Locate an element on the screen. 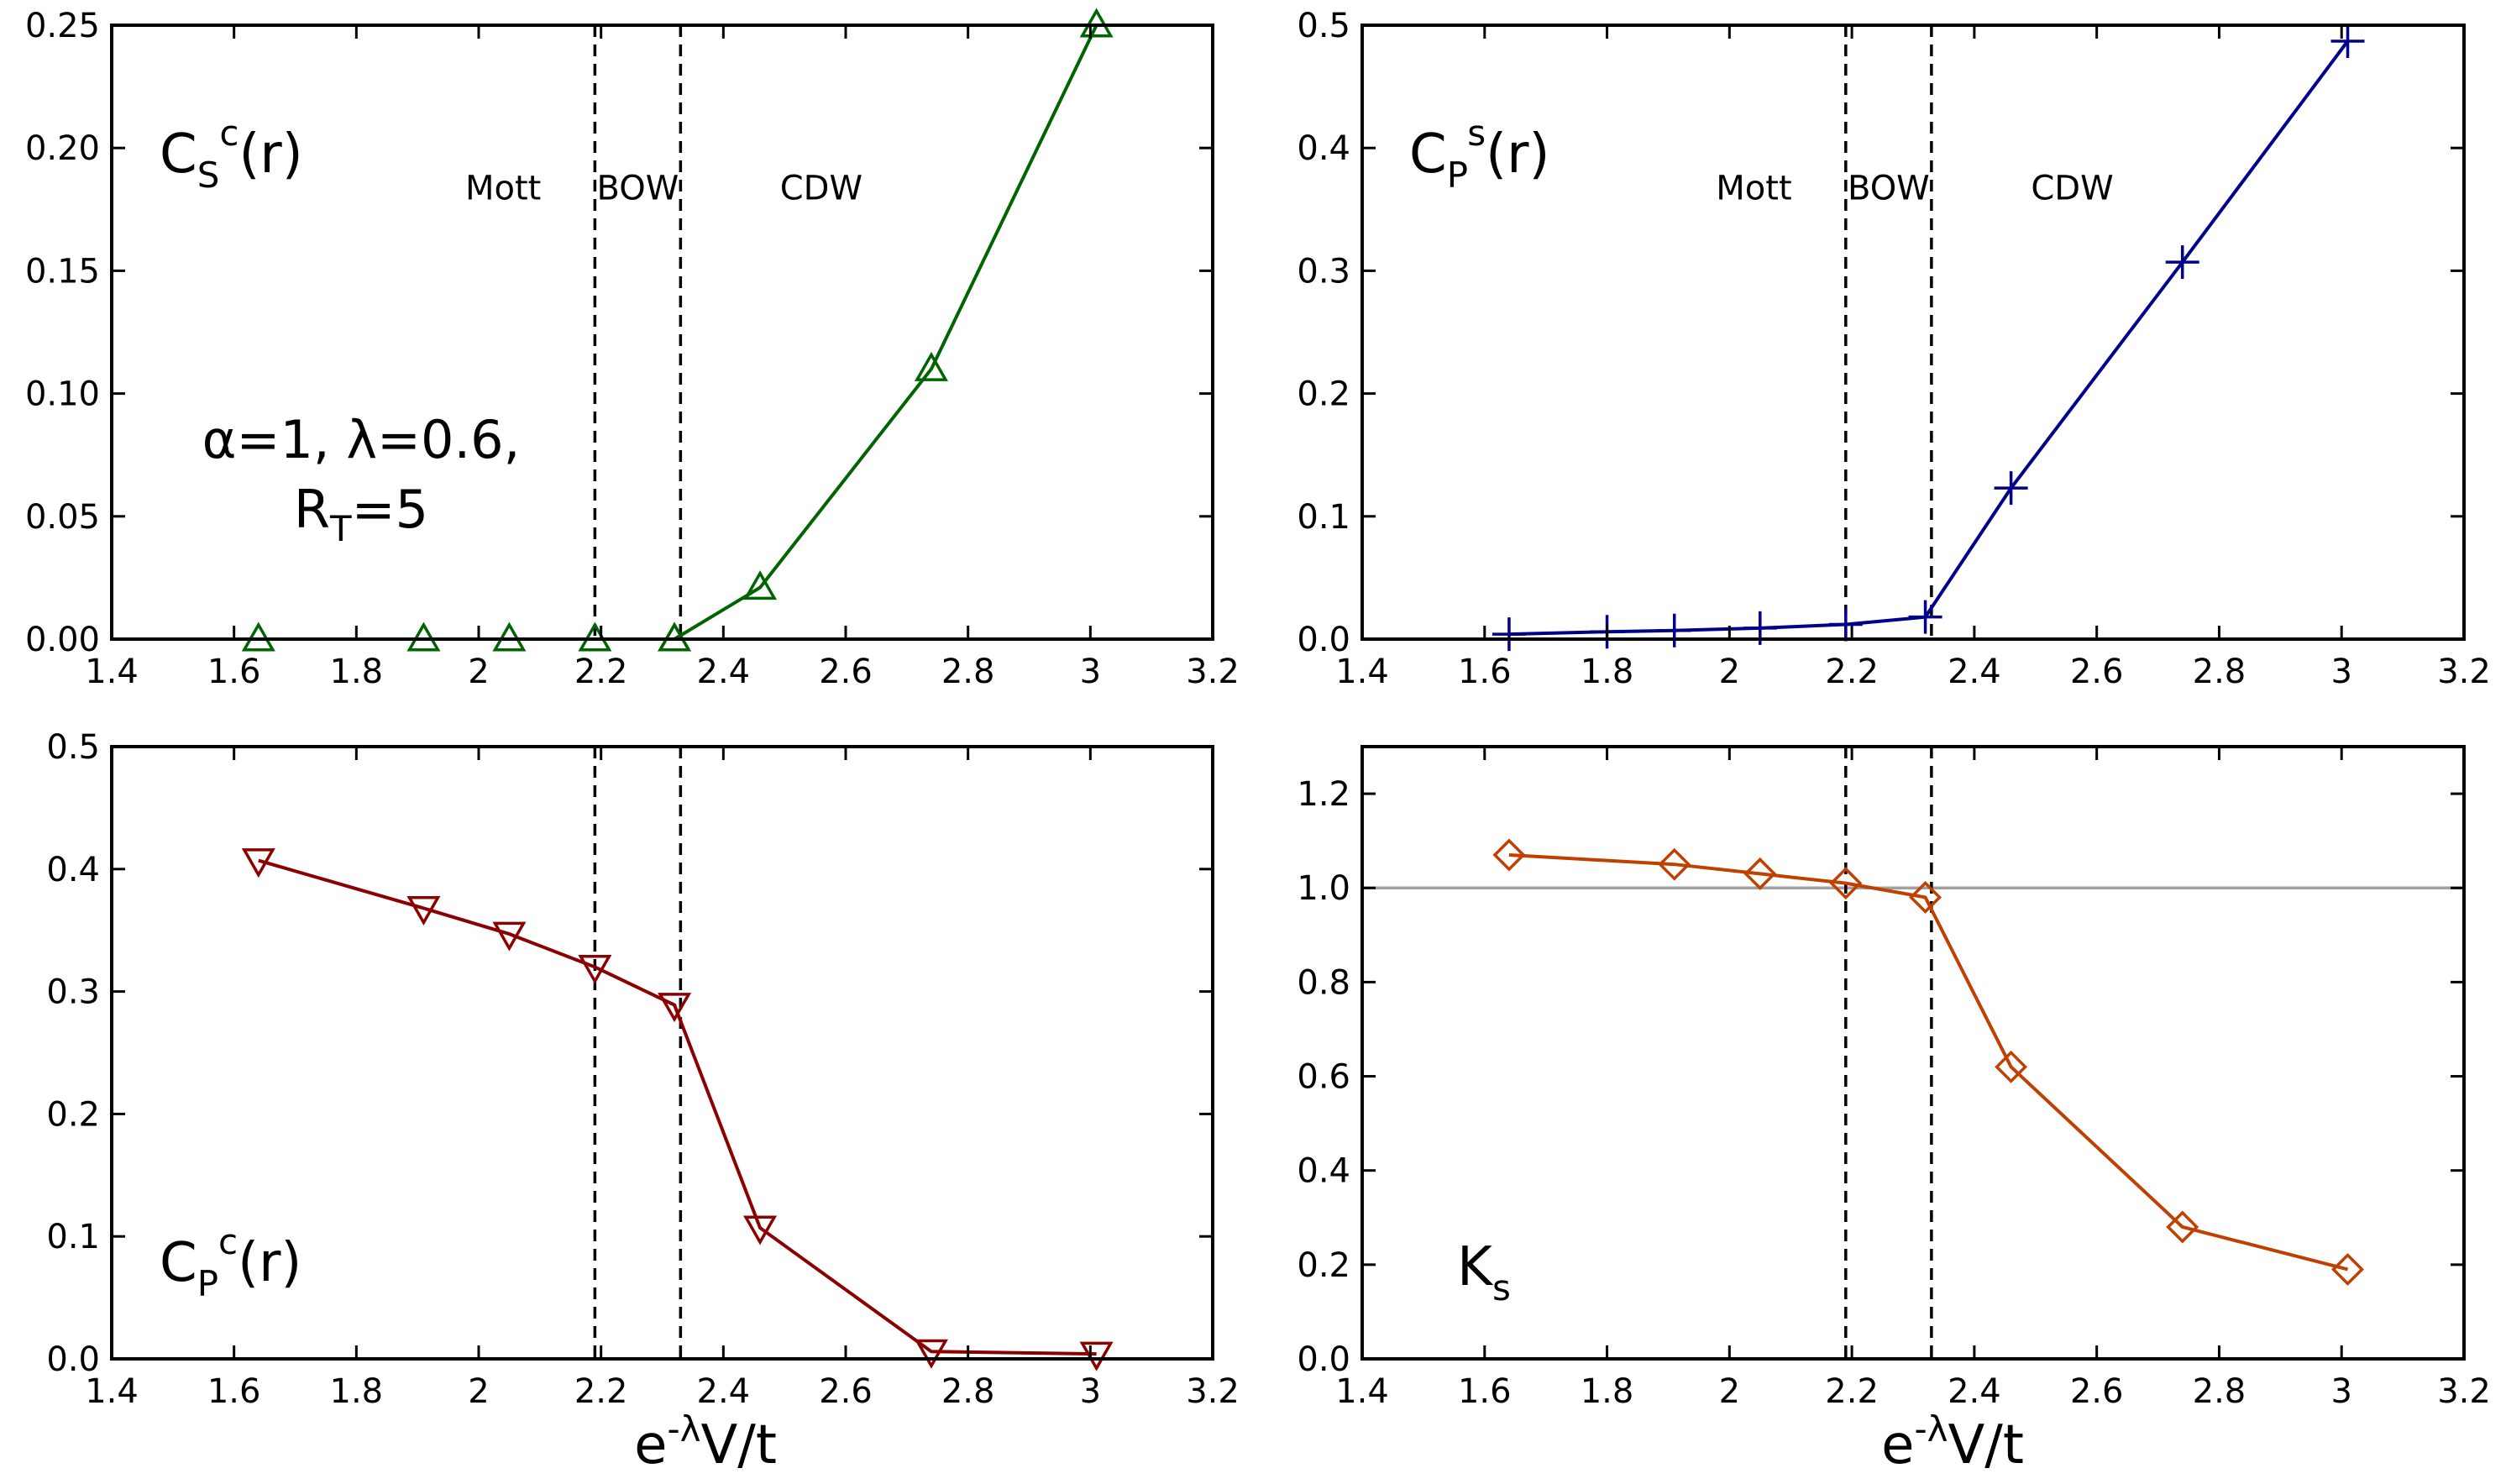  parameter-annotation: RT=5 is located at coordinates (361, 514).